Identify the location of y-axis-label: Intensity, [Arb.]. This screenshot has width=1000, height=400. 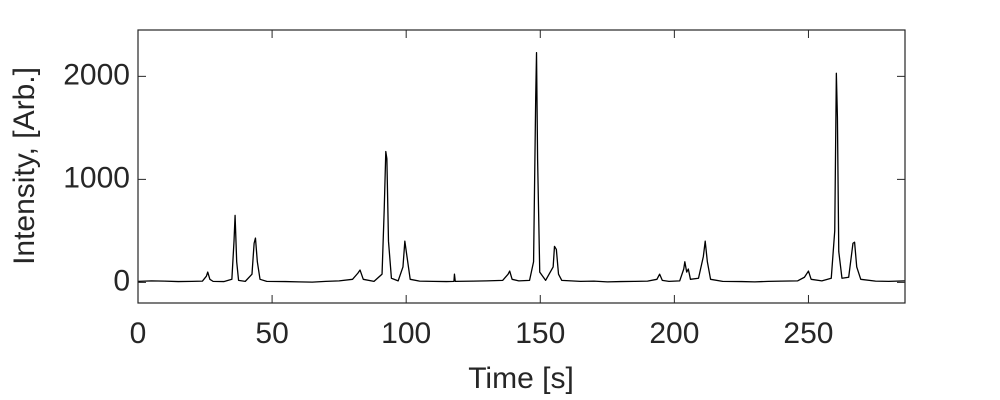
(24, 166).